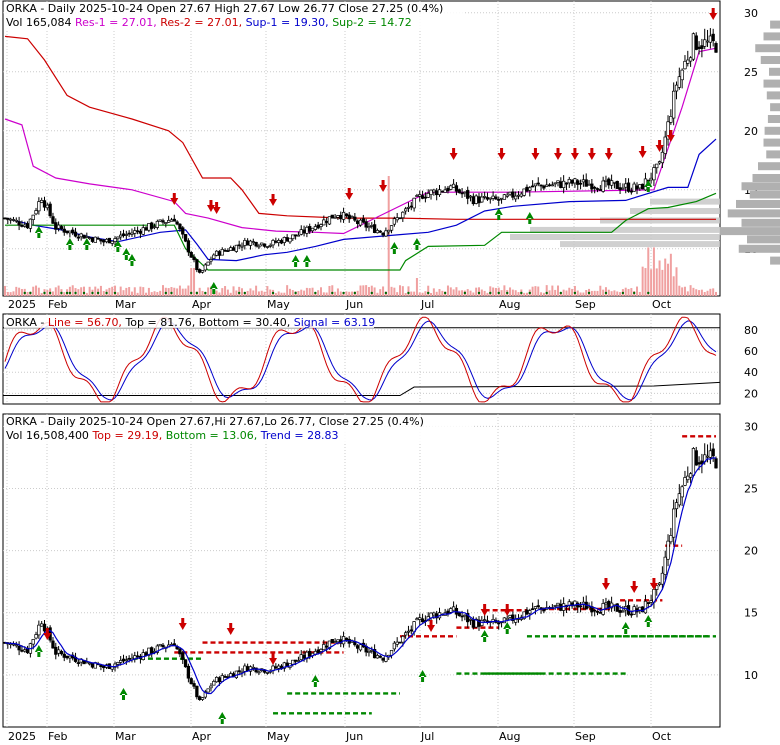 Image resolution: width=780 pixels, height=745 pixels. What do you see at coordinates (509, 736) in the screenshot?
I see `panel-3-x-tick-label: Aug` at bounding box center [509, 736].